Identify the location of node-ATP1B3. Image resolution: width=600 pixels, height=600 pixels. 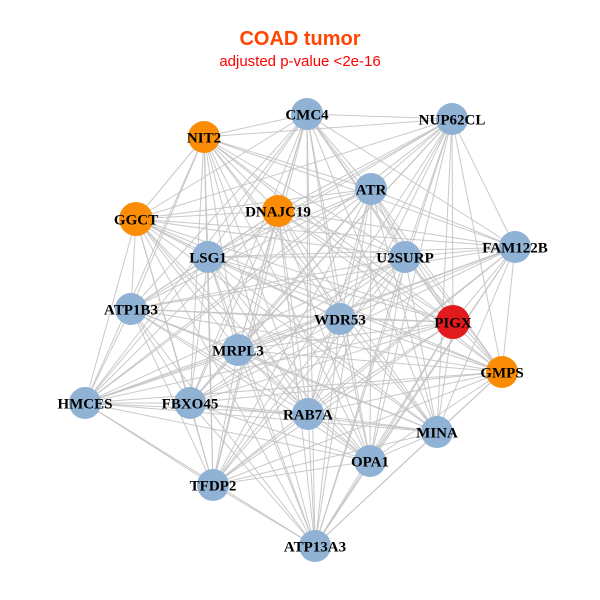
(131, 309).